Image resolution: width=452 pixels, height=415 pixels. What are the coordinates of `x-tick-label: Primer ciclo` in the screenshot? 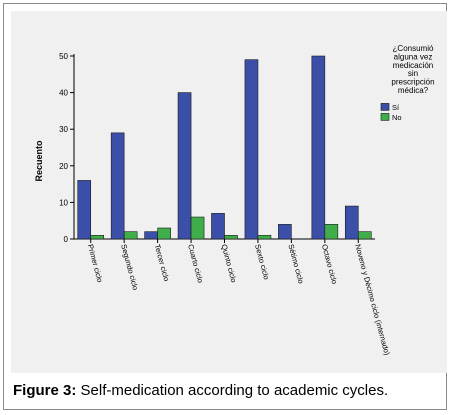 It's located at (95, 263).